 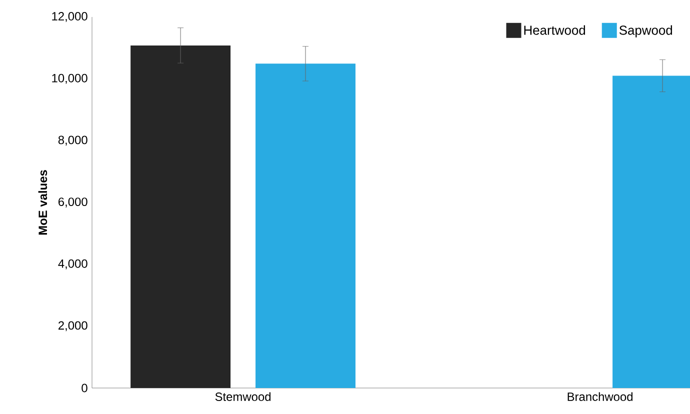 What do you see at coordinates (73, 326) in the screenshot?
I see `y-tick-label: 2,000` at bounding box center [73, 326].